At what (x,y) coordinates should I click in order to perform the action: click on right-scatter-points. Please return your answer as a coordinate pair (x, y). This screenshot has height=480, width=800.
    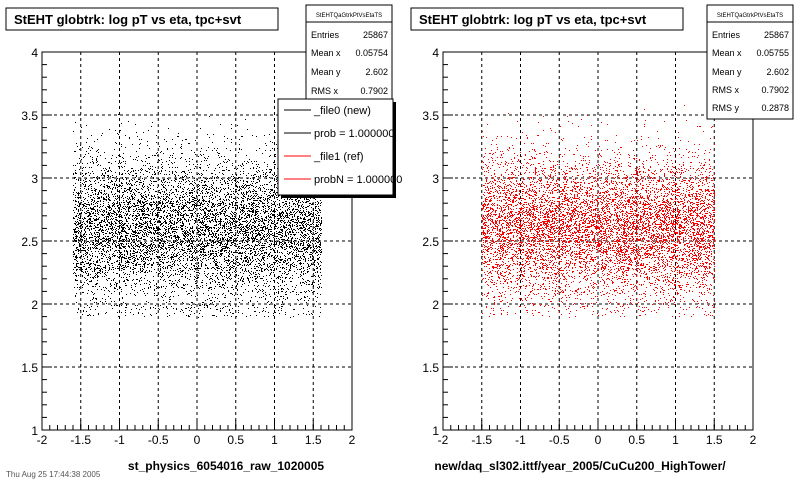
    Looking at the image, I should click on (598, 211).